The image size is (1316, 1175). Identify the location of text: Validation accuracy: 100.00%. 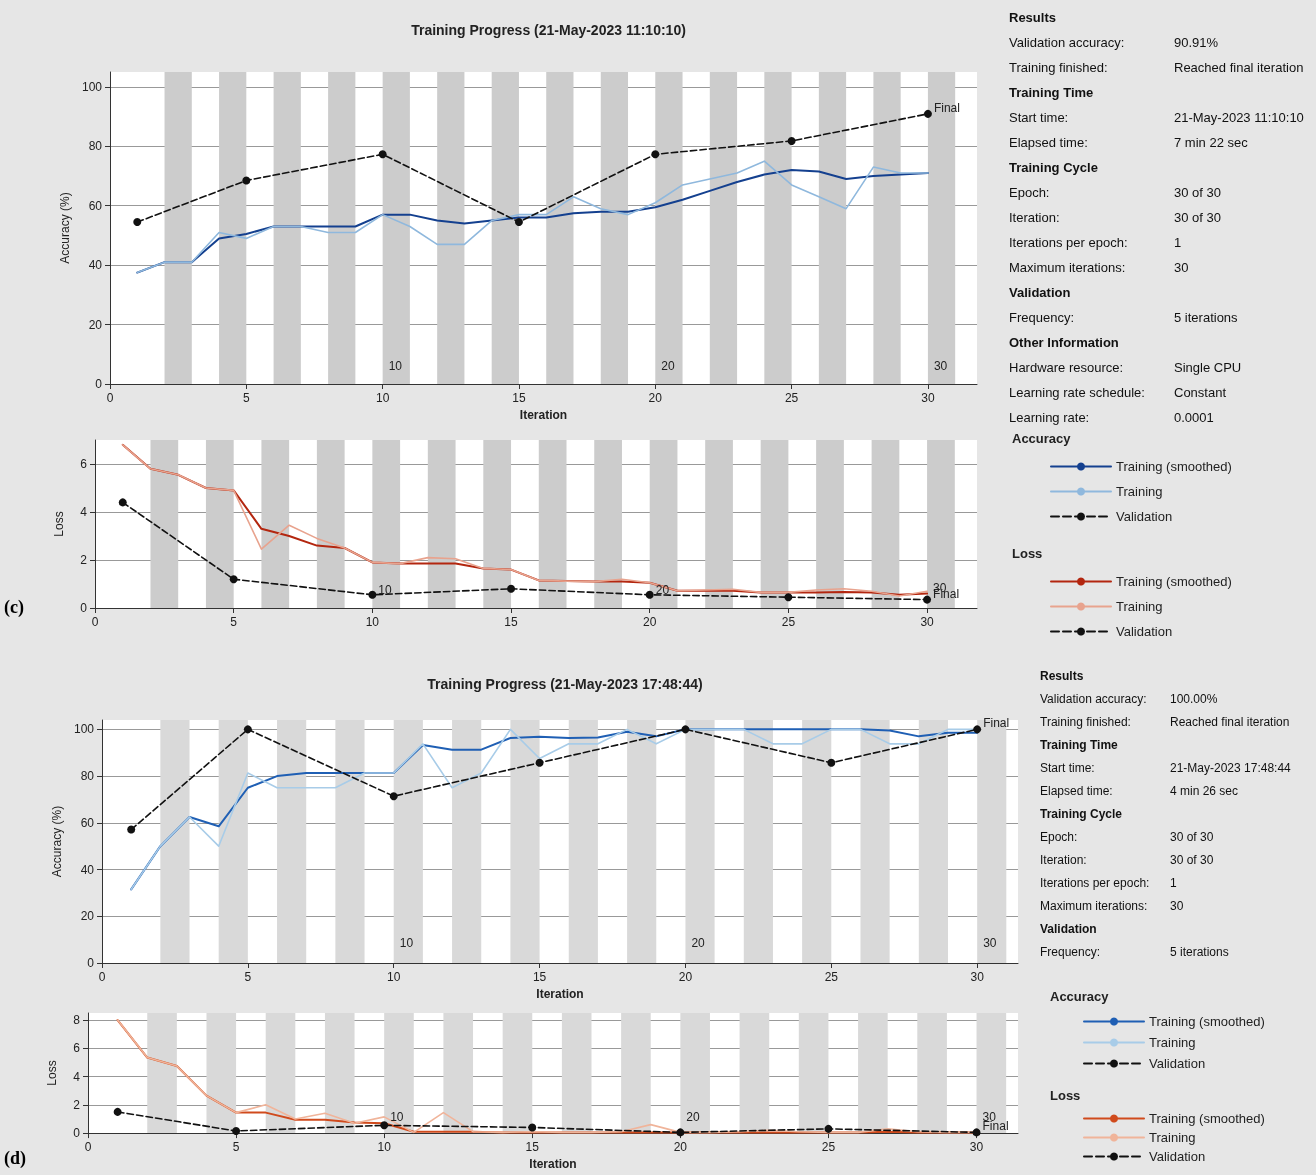
(1129, 699).